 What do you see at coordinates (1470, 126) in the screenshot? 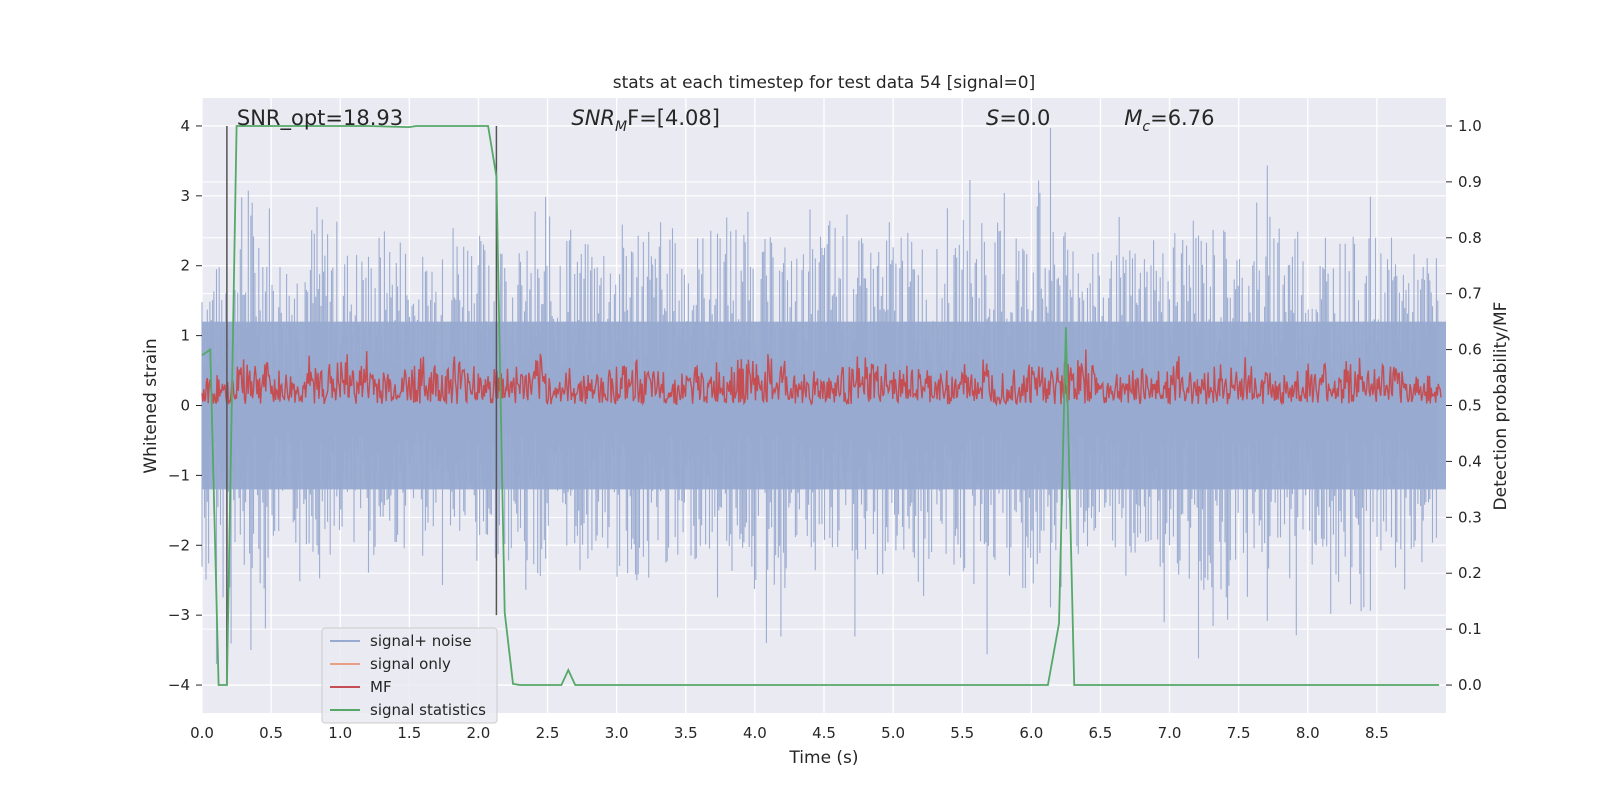
I see `y2-tick-label: 1.0` at bounding box center [1470, 126].